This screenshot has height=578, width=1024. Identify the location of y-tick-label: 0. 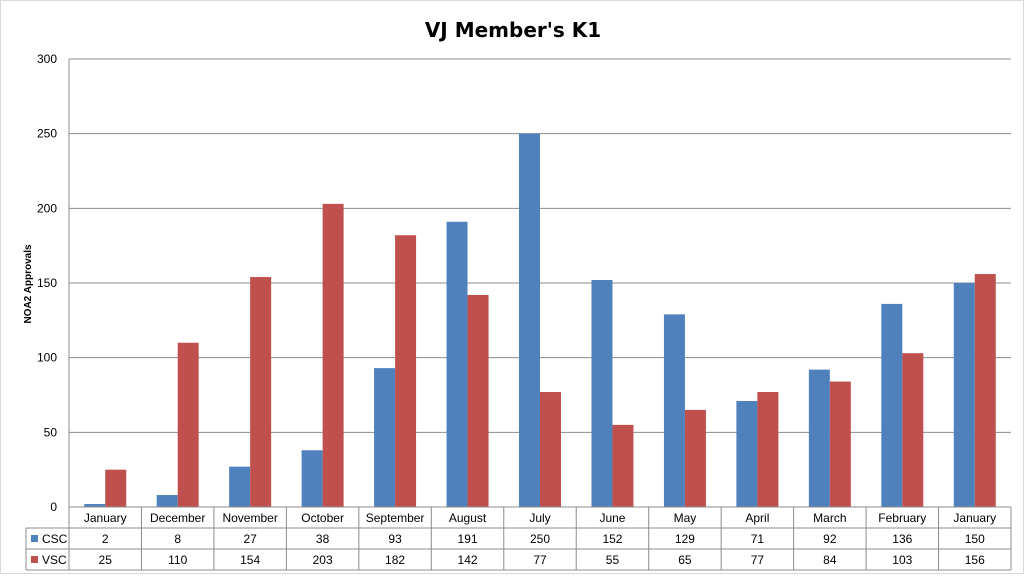
(53, 507).